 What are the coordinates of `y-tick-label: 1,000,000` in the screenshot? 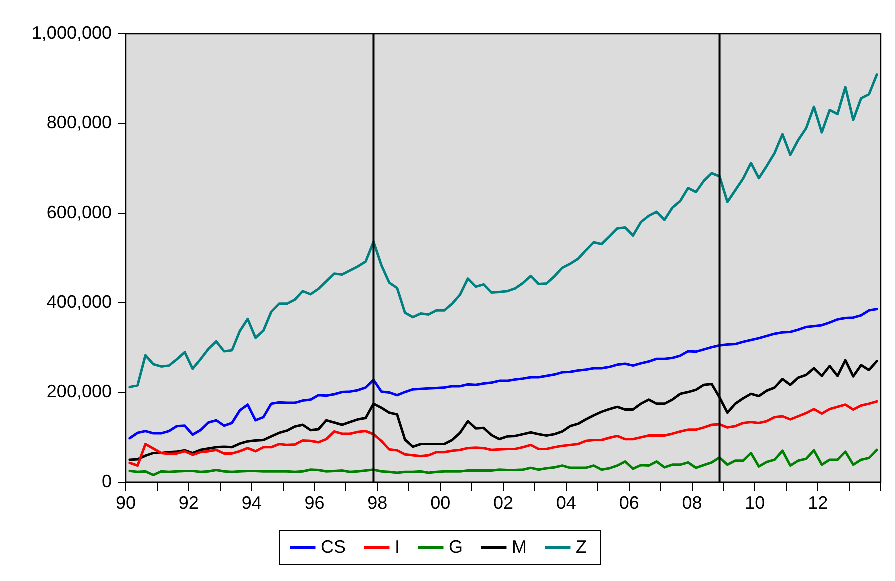 It's located at (72, 32).